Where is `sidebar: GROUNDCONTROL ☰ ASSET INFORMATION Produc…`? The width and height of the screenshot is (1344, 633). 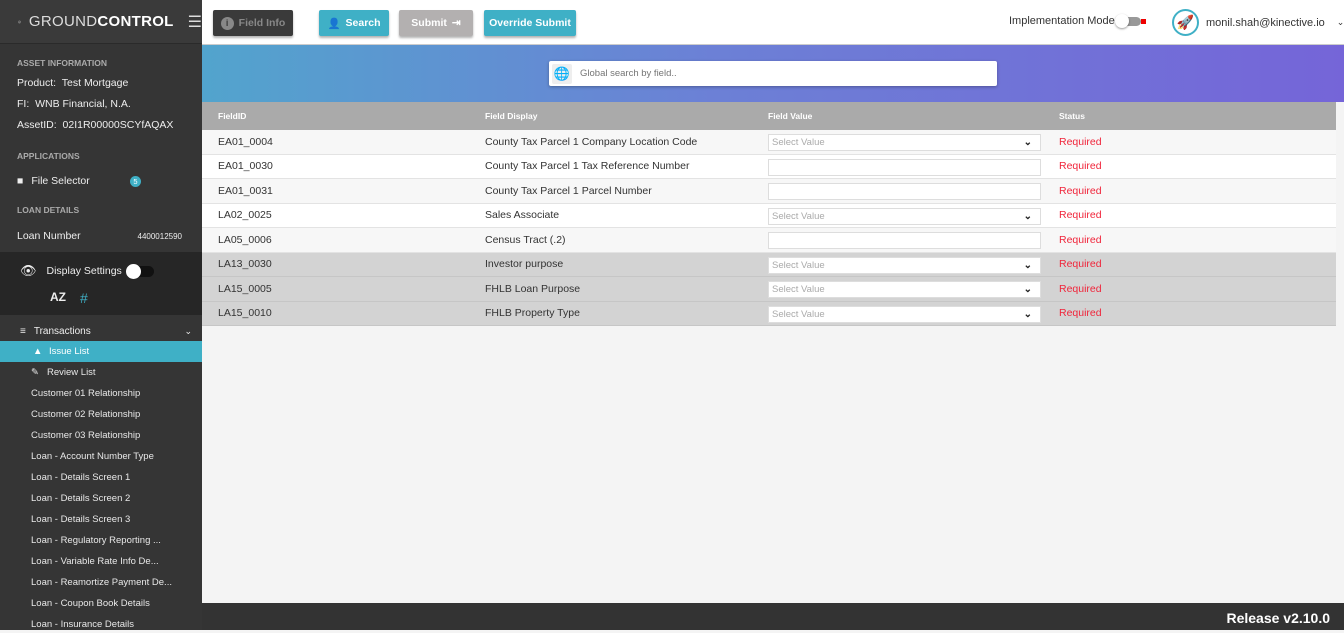 sidebar: GROUNDCONTROL ☰ ASSET INFORMATION Produc… is located at coordinates (101, 315).